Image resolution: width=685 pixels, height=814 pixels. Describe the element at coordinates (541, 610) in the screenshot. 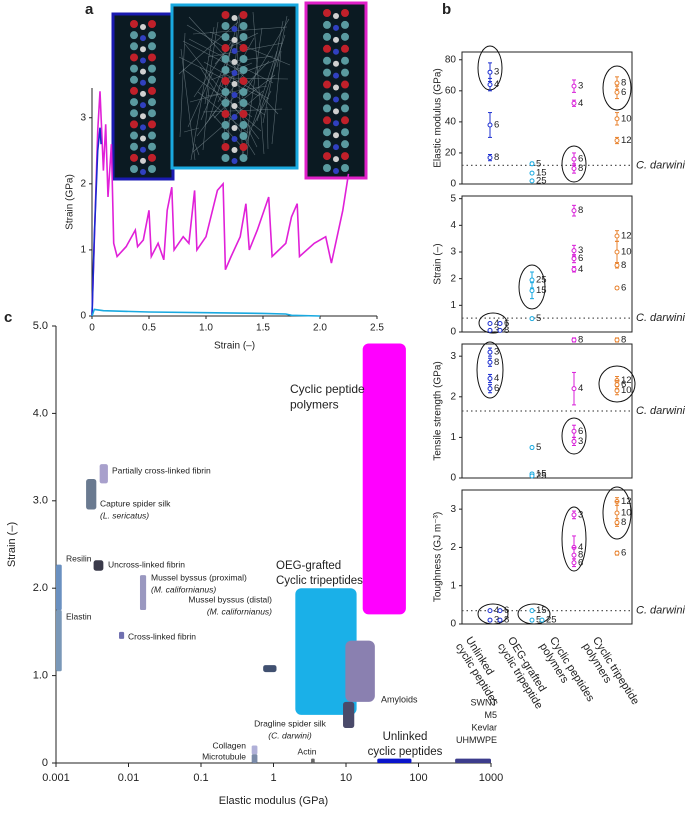

I see `point-label: 15` at that location.